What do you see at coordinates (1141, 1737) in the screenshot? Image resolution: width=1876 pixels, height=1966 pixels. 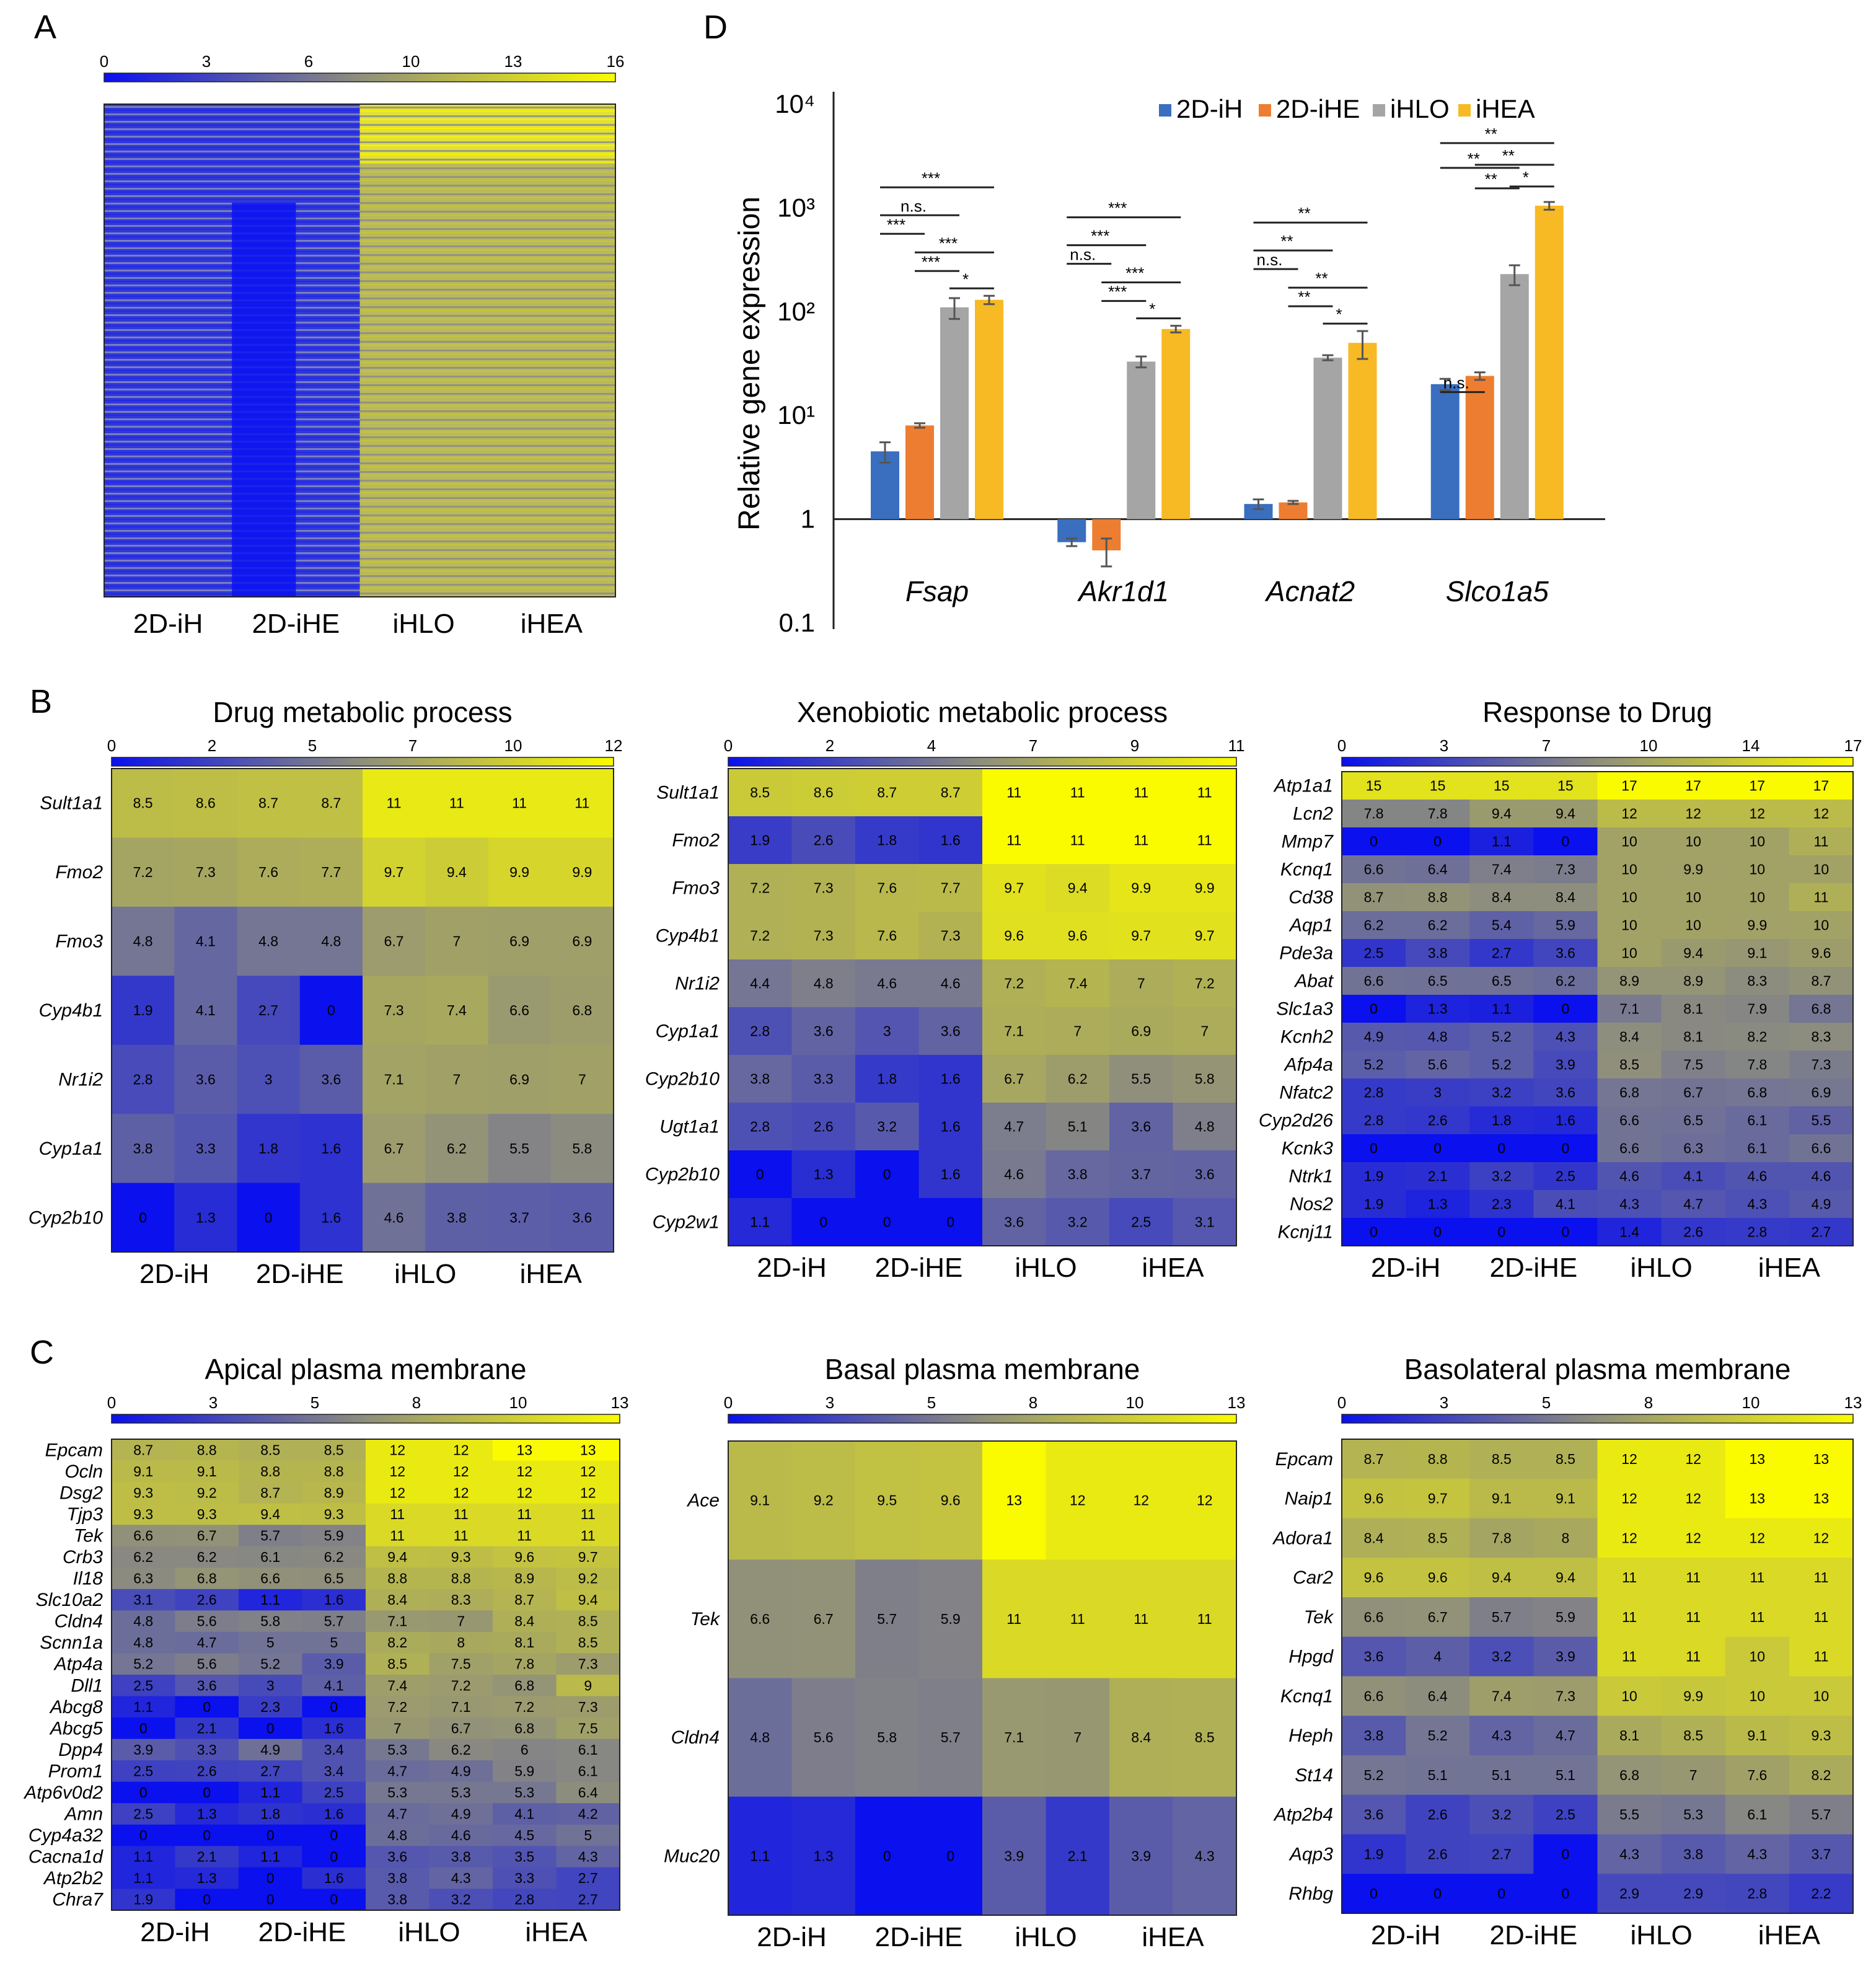 I see `panelC2-cell-value: 8.4` at bounding box center [1141, 1737].